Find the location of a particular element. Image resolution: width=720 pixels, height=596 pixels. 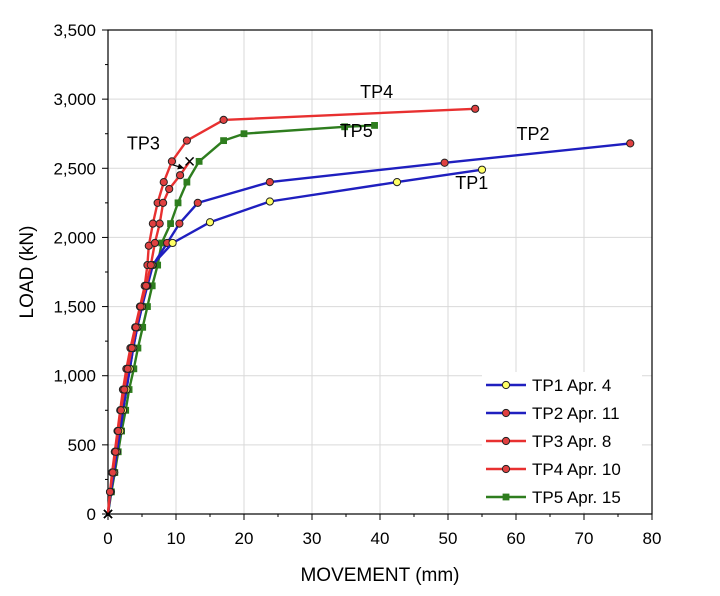

y-tick-label: 1,500 is located at coordinates (74, 307).